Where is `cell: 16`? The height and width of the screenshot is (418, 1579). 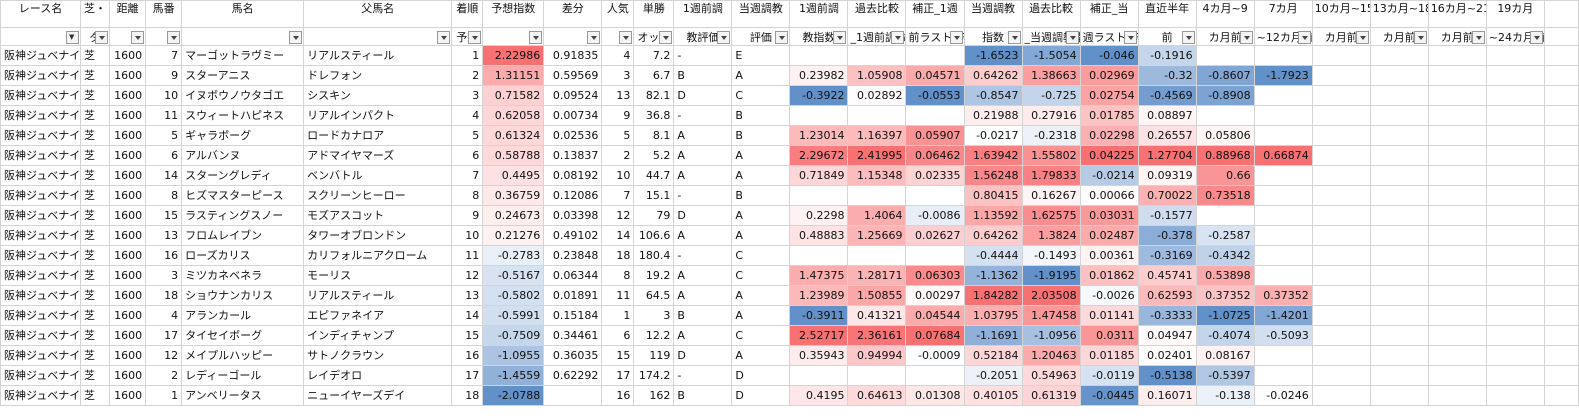 cell: 16 is located at coordinates (618, 395).